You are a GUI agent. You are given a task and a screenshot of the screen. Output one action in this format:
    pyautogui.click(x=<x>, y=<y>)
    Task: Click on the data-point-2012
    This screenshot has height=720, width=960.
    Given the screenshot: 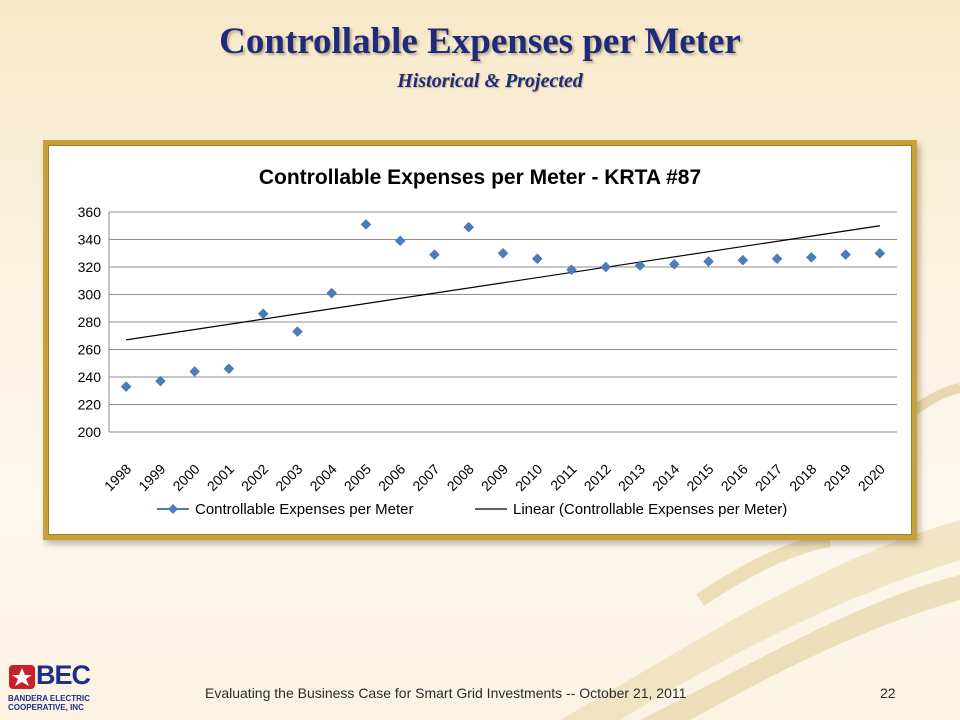 What is the action you would take?
    pyautogui.click(x=606, y=267)
    